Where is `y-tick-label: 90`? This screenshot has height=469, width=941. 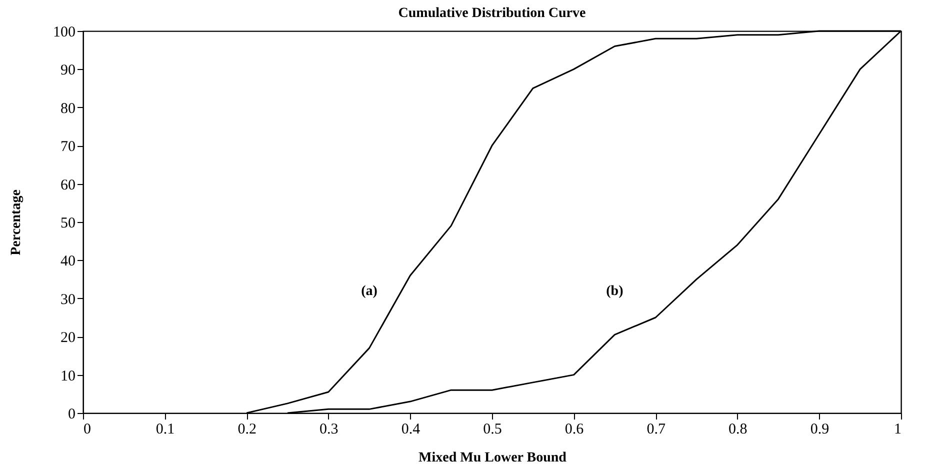 y-tick-label: 90 is located at coordinates (68, 70).